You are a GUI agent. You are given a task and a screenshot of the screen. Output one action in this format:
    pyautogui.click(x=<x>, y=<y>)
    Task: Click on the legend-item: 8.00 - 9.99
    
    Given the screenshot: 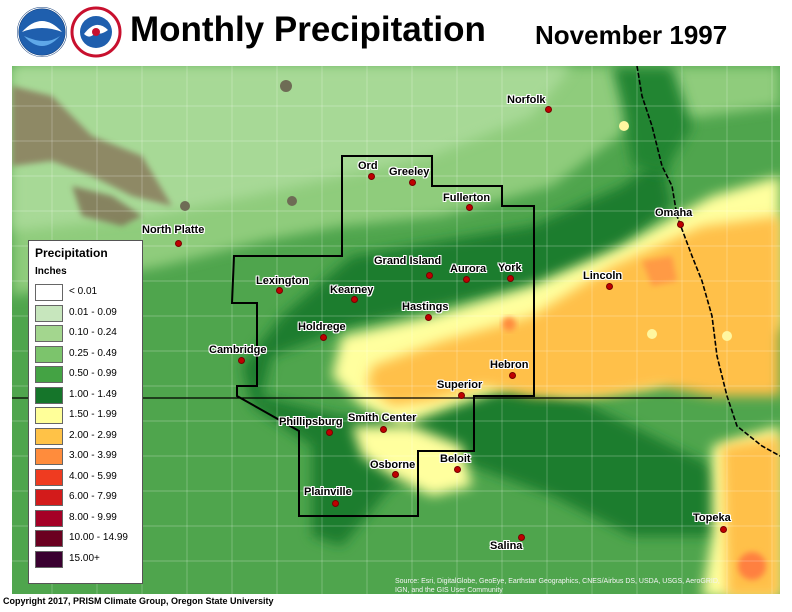 What is the action you would take?
    pyautogui.click(x=87, y=518)
    